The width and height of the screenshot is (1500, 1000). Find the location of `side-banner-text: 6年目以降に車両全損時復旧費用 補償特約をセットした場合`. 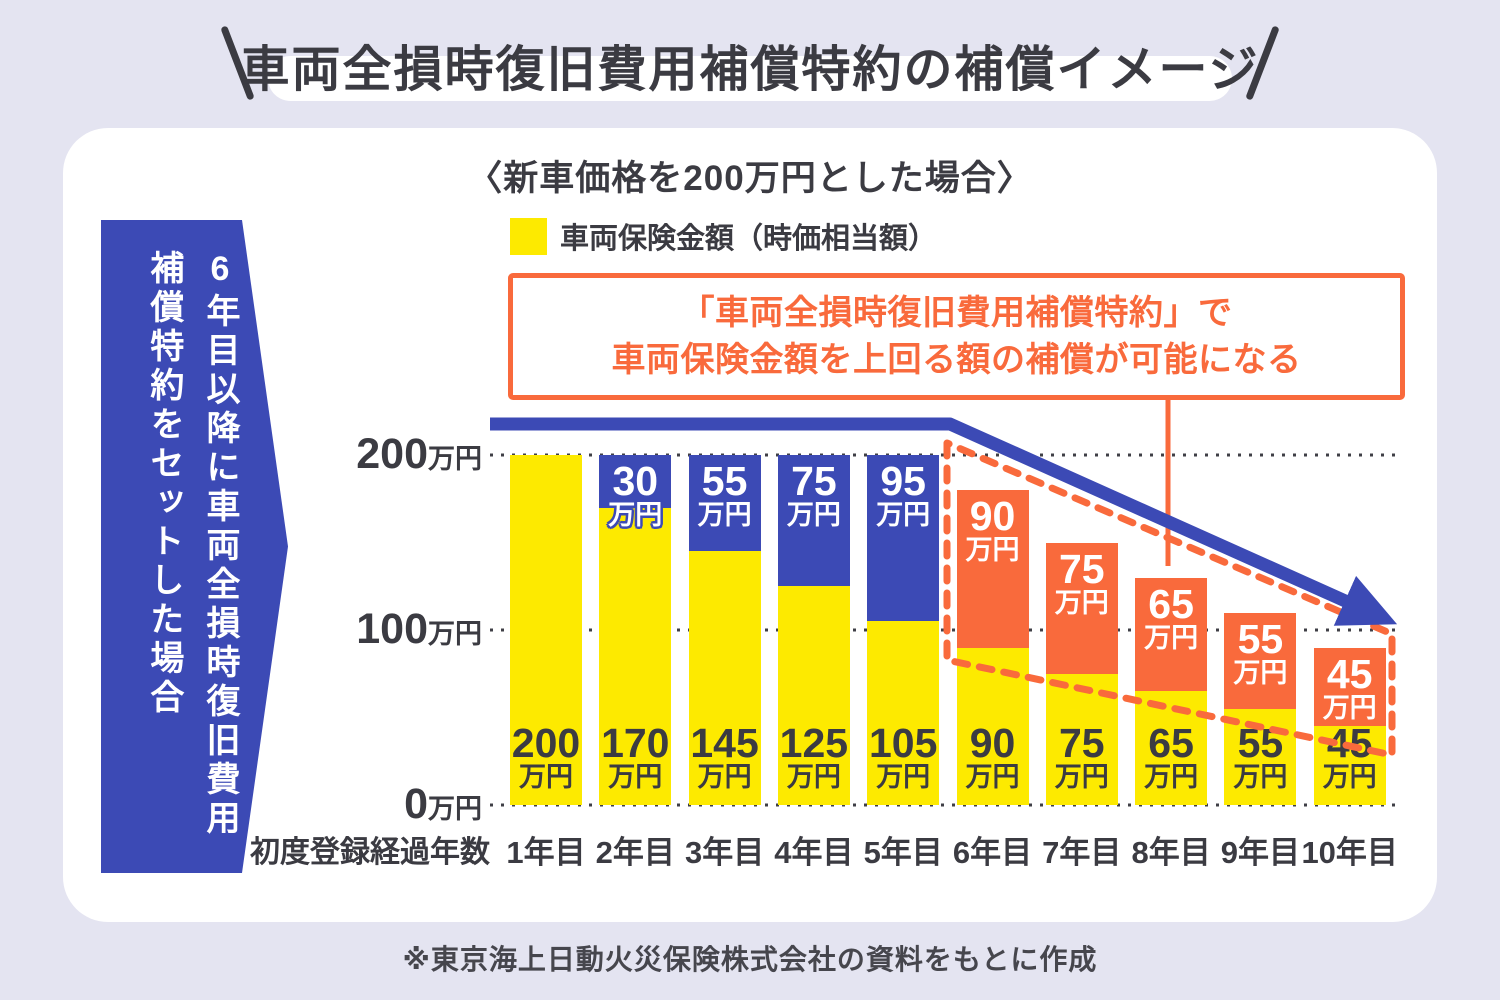

side-banner-text: 6年目以降に車両全損時復旧費用 補償特約をセットした場合 is located at coordinates (192, 544).